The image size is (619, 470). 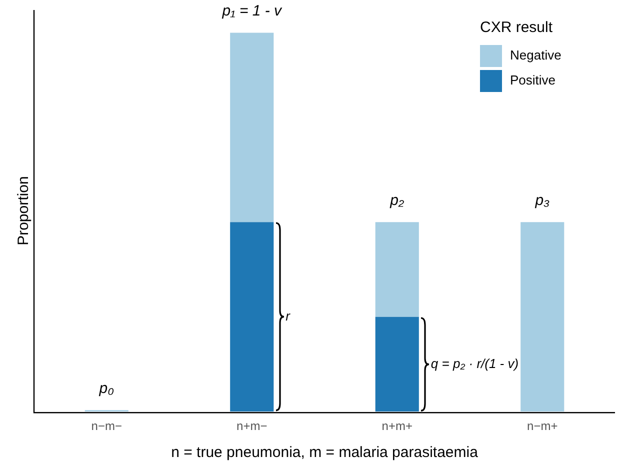 What do you see at coordinates (252, 426) in the screenshot?
I see `x-tick-label: n+m−` at bounding box center [252, 426].